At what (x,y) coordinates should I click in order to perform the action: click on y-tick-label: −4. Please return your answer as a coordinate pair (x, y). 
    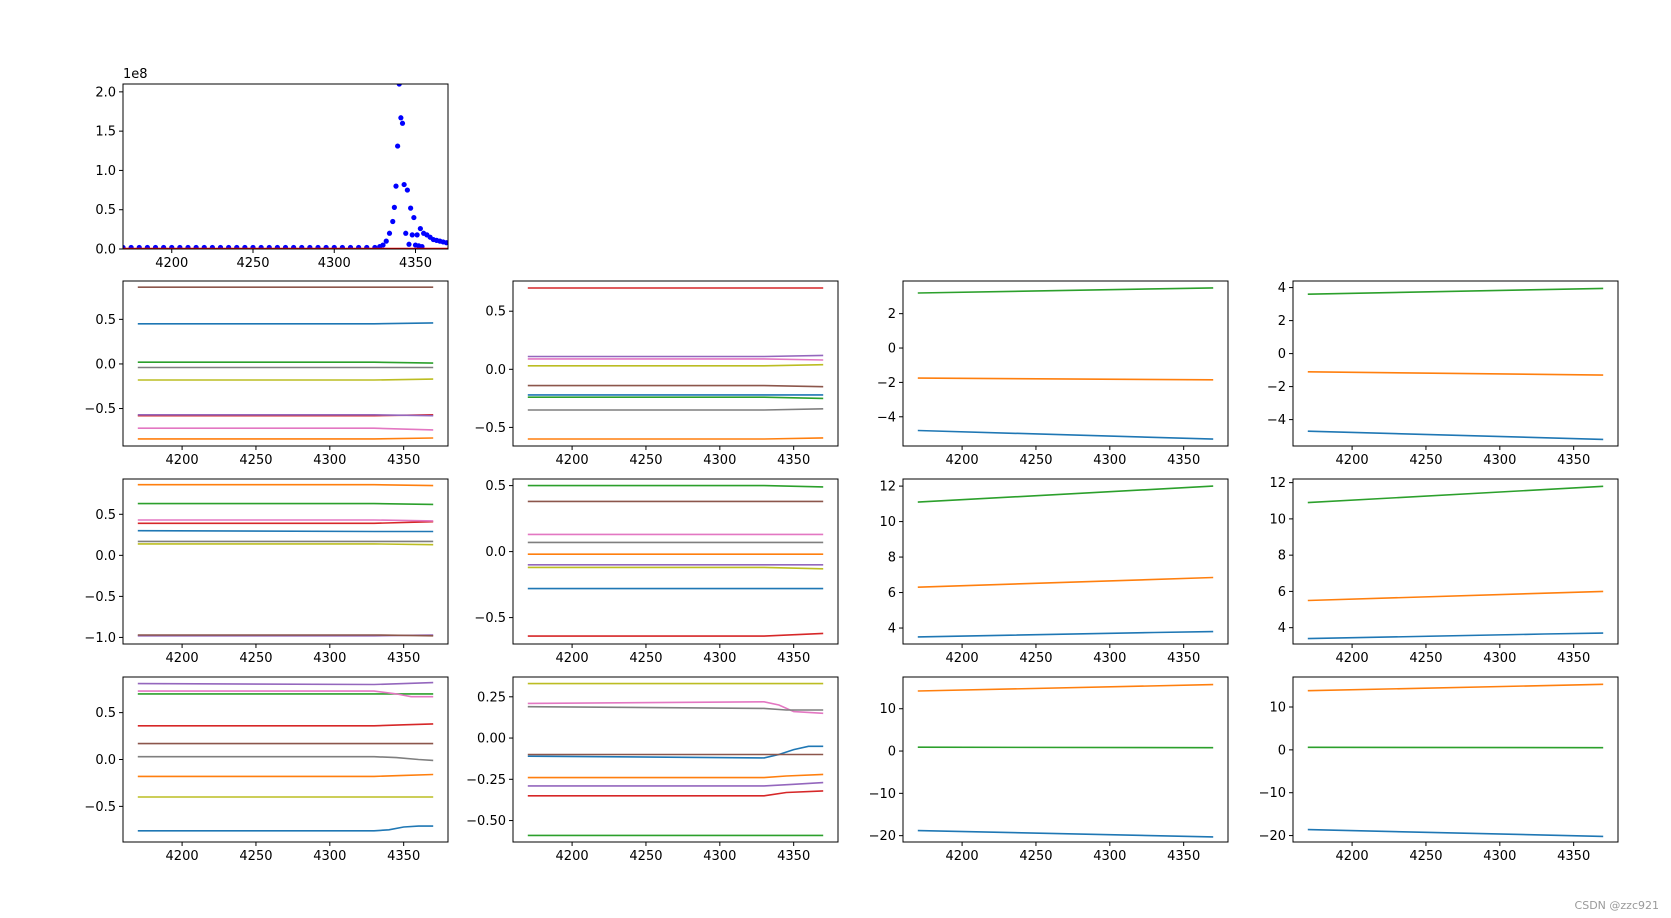
    Looking at the image, I should click on (886, 417).